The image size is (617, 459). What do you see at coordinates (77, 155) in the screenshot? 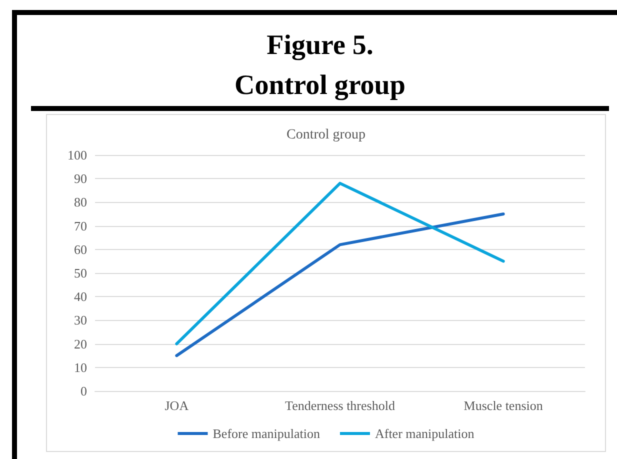
I see `y-tick-label: 100` at bounding box center [77, 155].